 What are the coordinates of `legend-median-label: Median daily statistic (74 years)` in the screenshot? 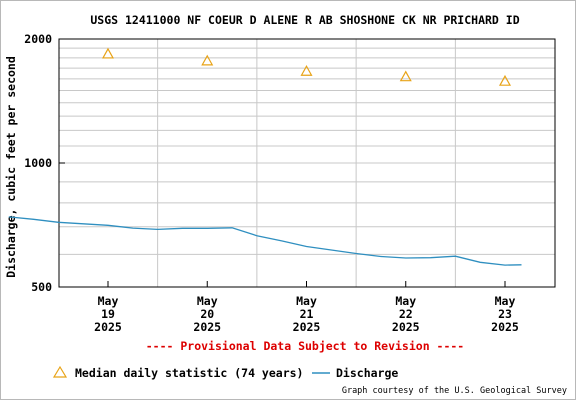 It's located at (189, 373).